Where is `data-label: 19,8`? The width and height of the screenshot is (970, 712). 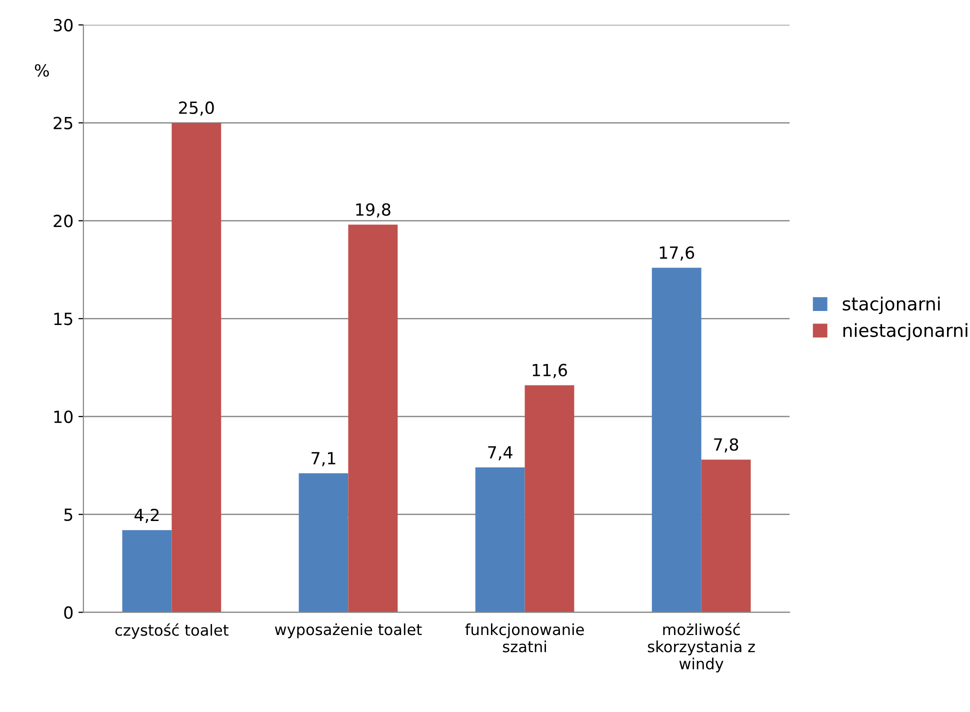
data-label: 19,8 is located at coordinates (373, 210).